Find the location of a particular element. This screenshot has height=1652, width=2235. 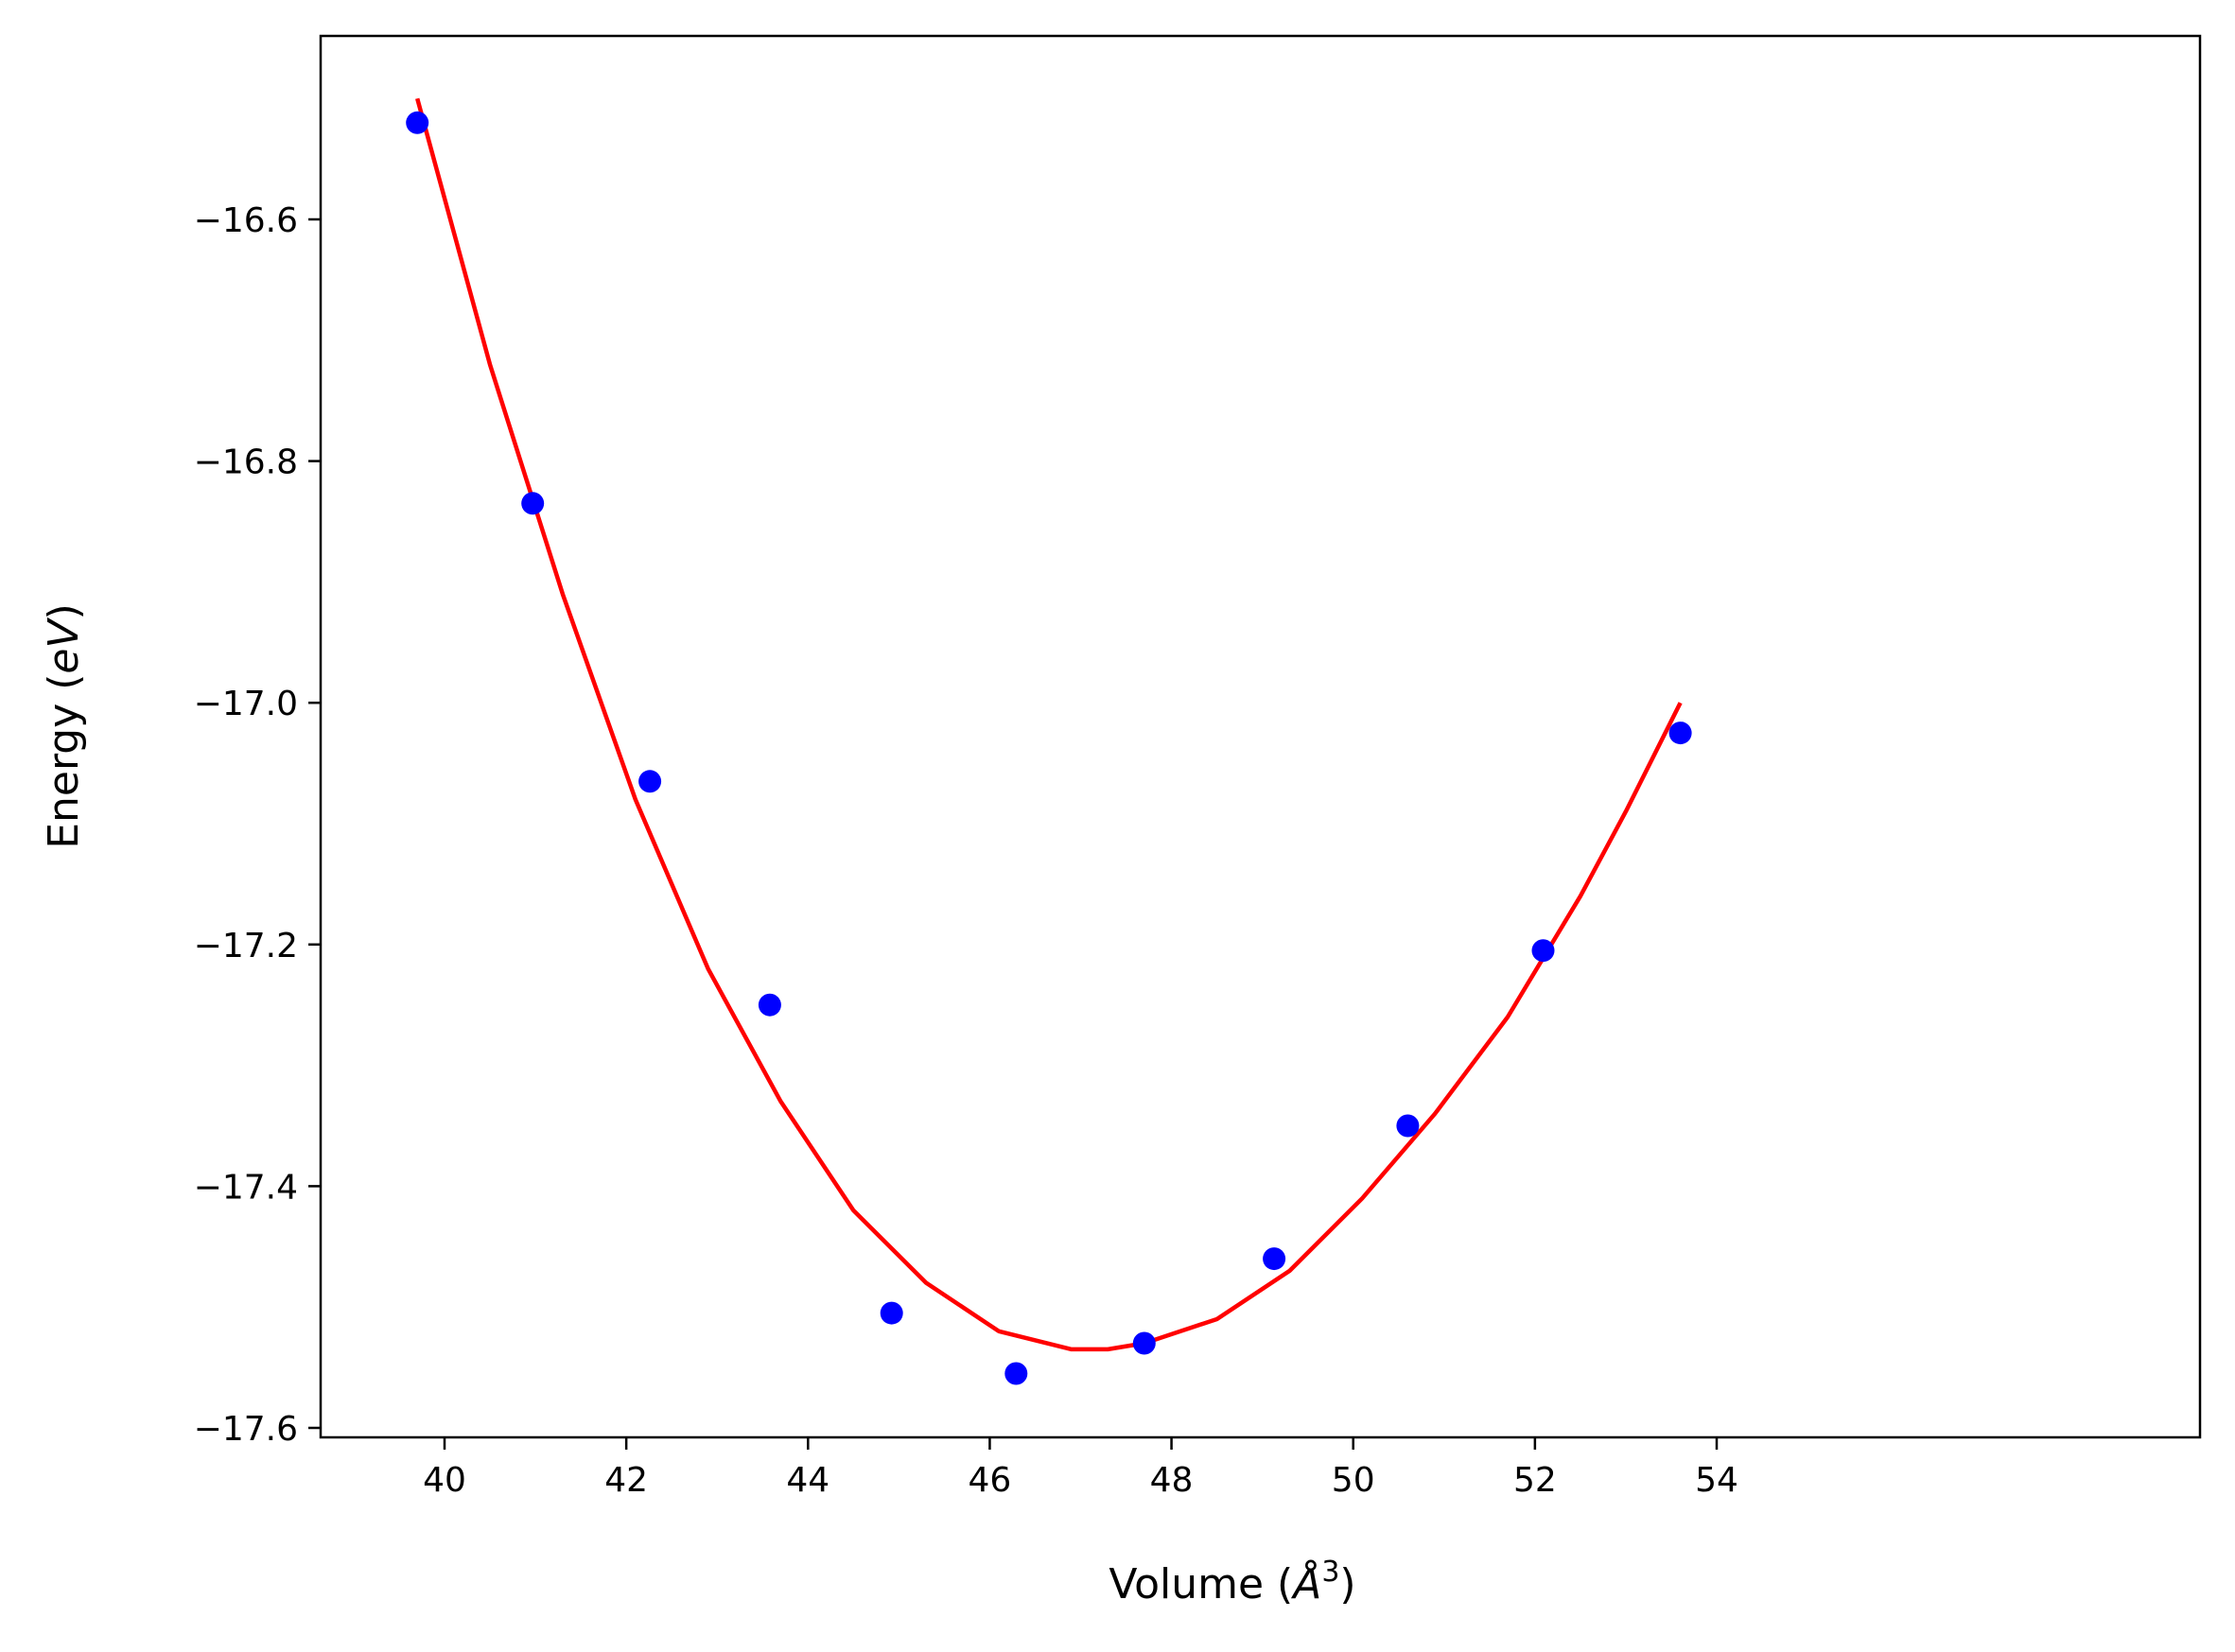

x-axis-ticks: 40 42 44 46 48 50 52 54 is located at coordinates (1080, 1469).